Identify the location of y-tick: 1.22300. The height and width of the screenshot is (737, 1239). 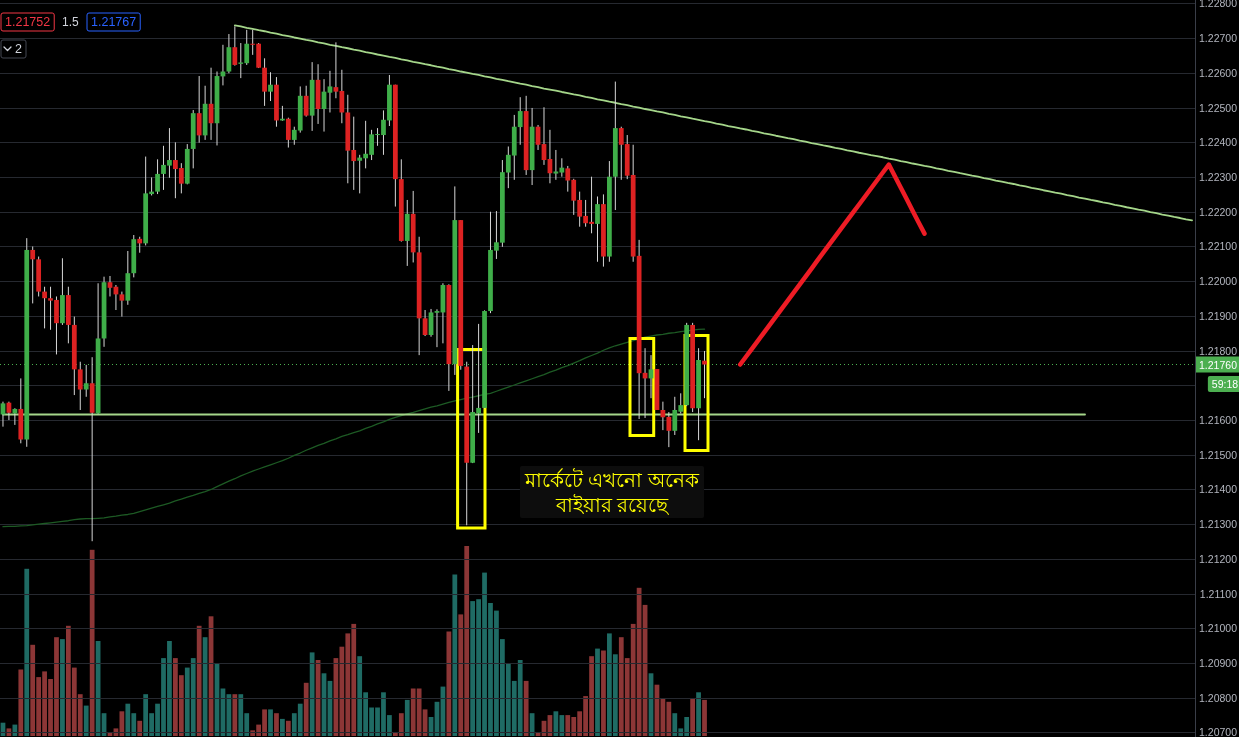
(1218, 177).